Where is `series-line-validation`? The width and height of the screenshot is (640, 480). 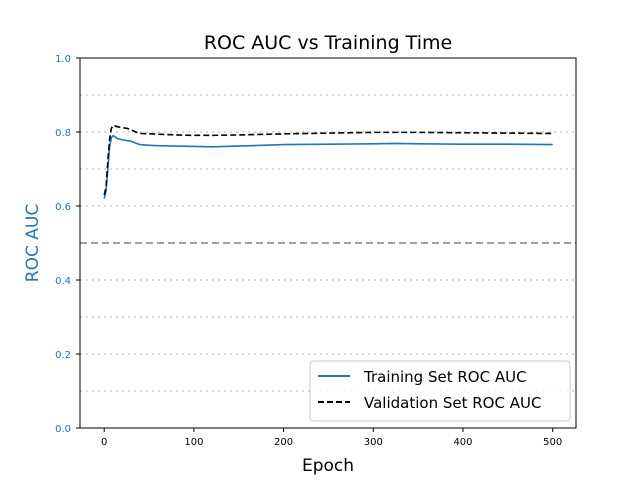 series-line-validation is located at coordinates (328, 160).